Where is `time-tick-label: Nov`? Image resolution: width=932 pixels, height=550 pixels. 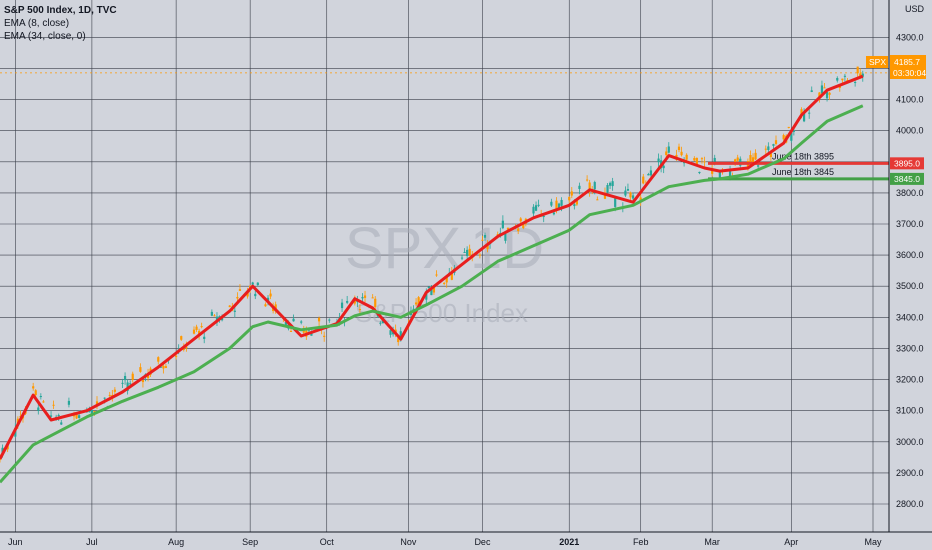 time-tick-label: Nov is located at coordinates (408, 542).